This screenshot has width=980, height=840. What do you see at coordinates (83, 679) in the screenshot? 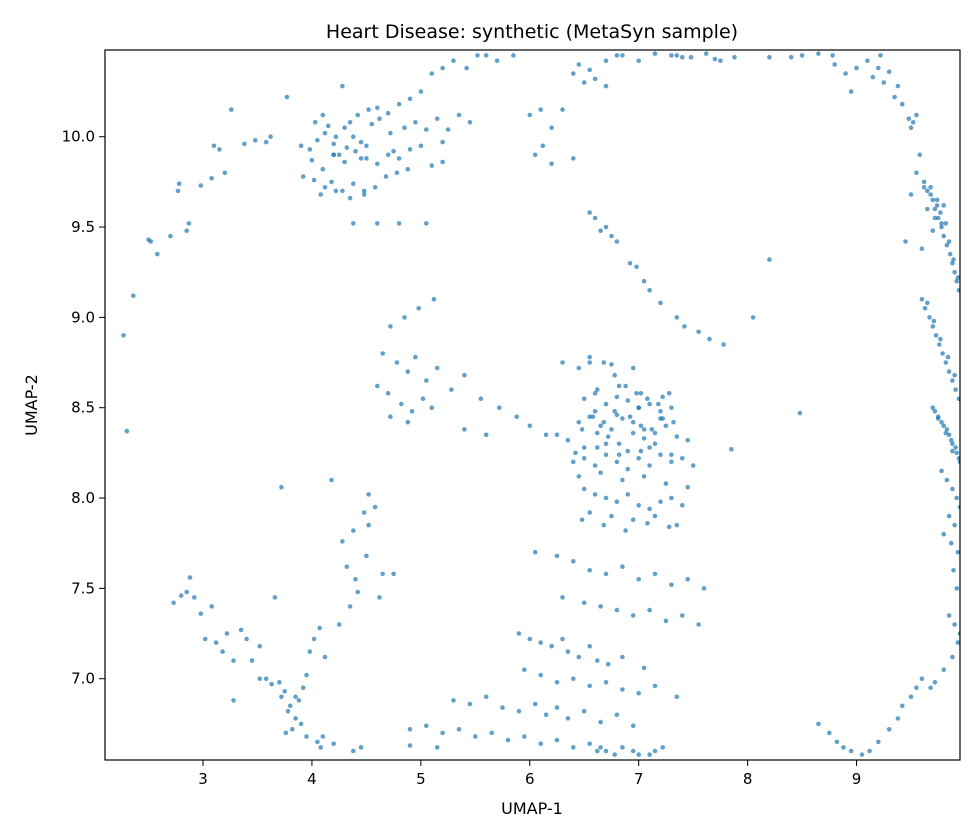
I see `y-tick-label: 7.0` at bounding box center [83, 679].